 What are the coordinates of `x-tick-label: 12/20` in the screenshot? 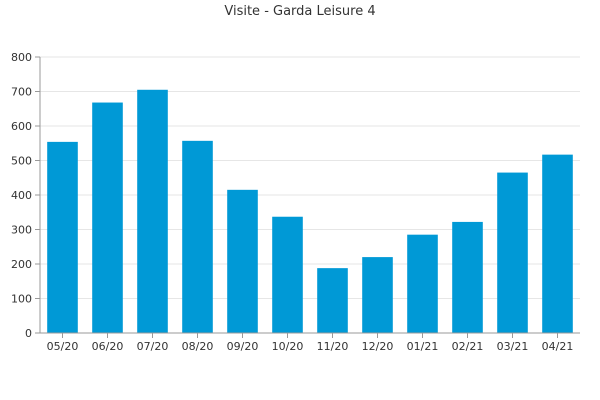 It's located at (378, 346).